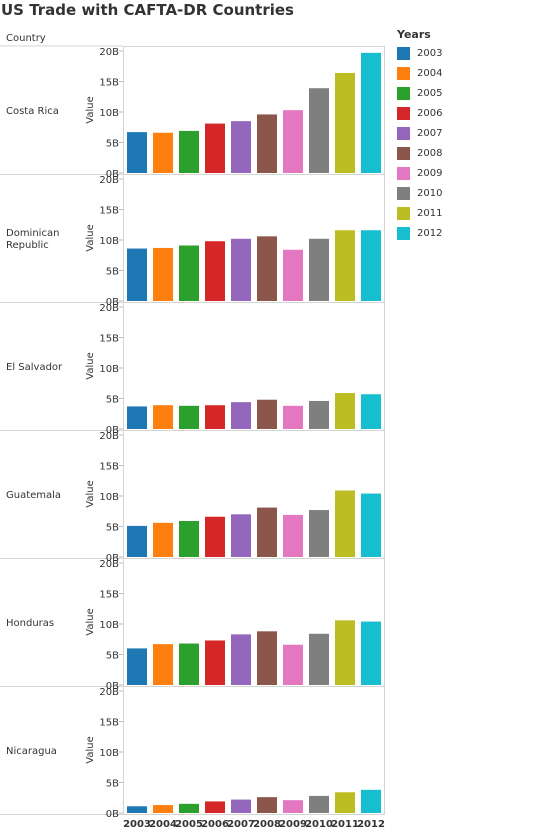 This screenshot has height=835, width=536. What do you see at coordinates (31, 751) in the screenshot?
I see `country-label: Nicaragua` at bounding box center [31, 751].